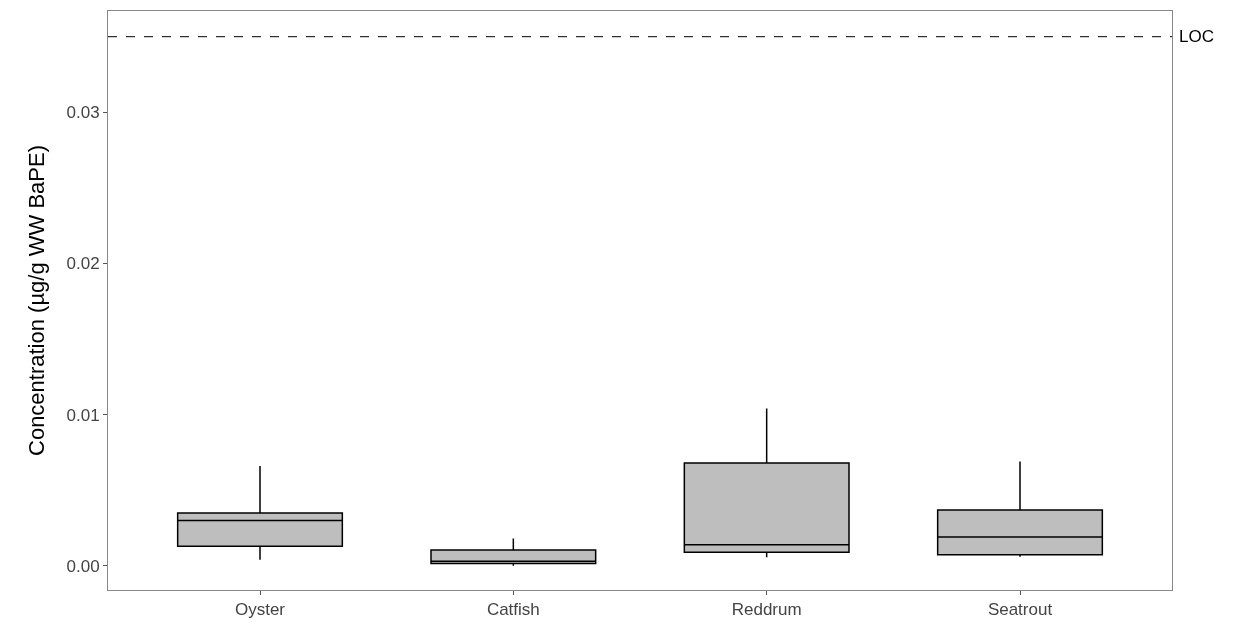 This screenshot has height=629, width=1244. What do you see at coordinates (83, 566) in the screenshot?
I see `y-tick-label: 0.00` at bounding box center [83, 566].